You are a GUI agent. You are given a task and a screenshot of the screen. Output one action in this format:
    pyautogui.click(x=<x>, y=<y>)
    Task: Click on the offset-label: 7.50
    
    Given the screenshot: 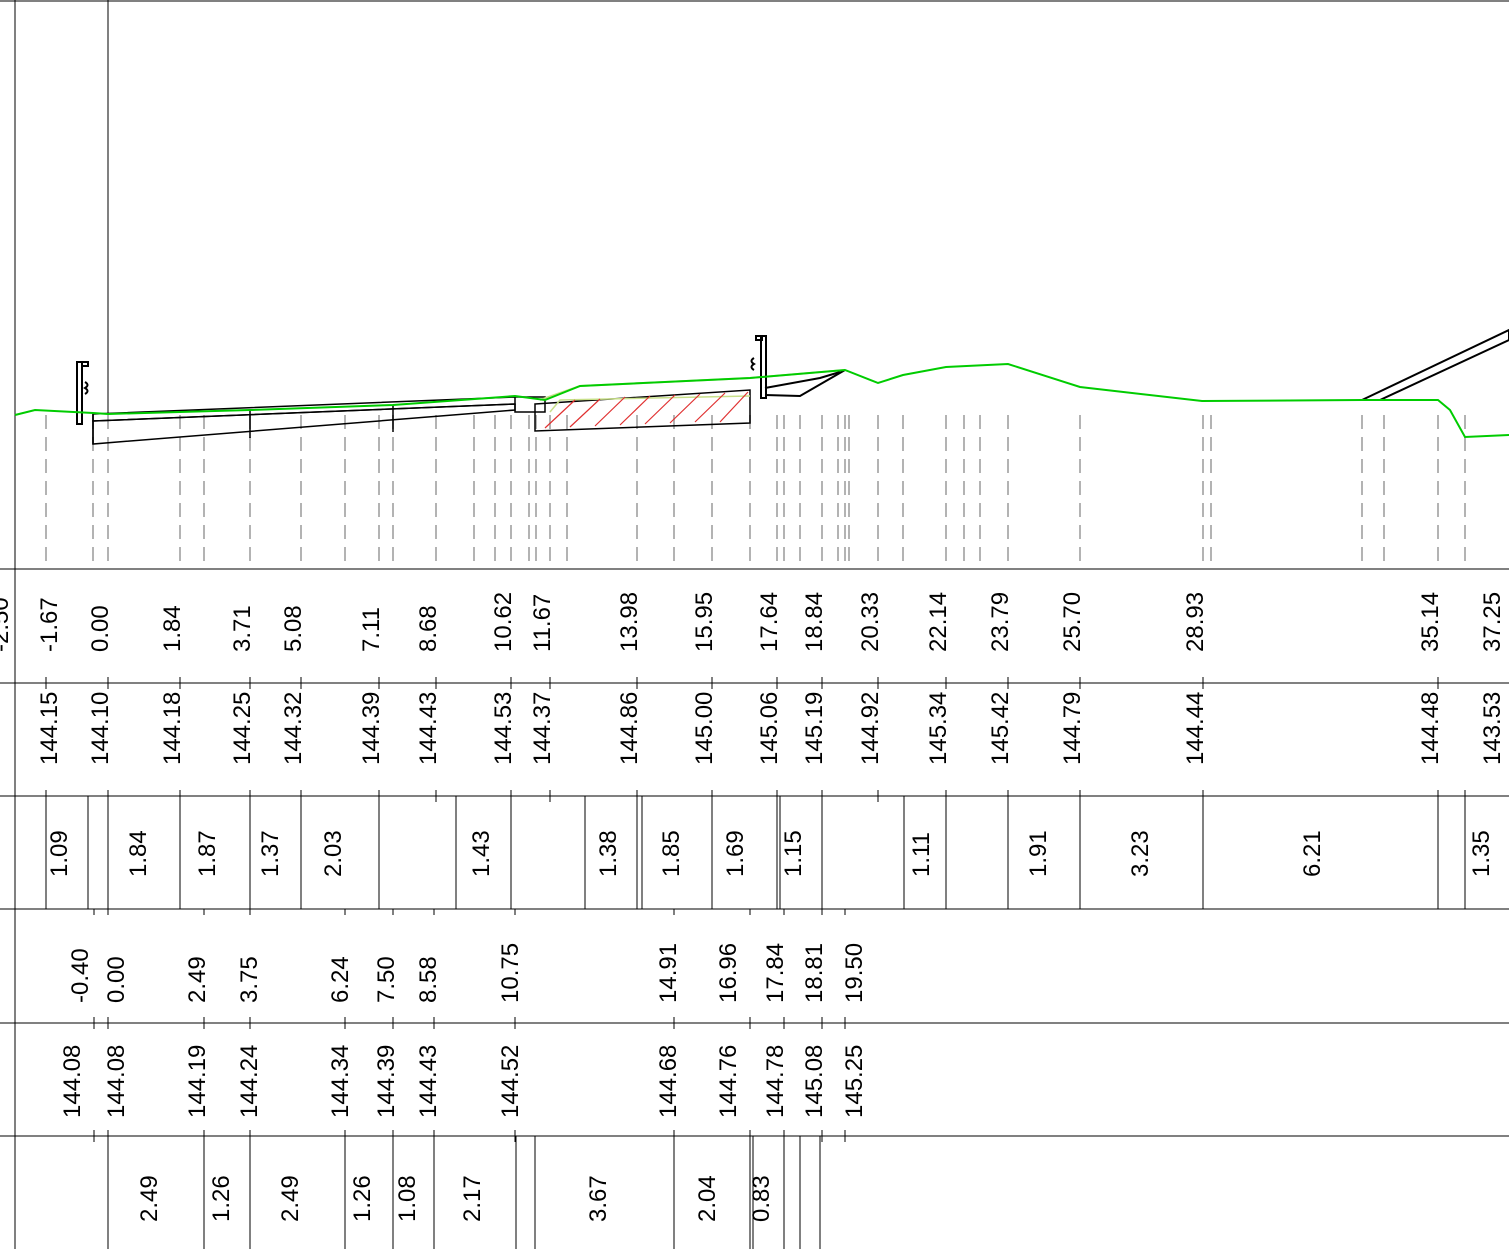 What is the action you would take?
    pyautogui.click(x=386, y=979)
    